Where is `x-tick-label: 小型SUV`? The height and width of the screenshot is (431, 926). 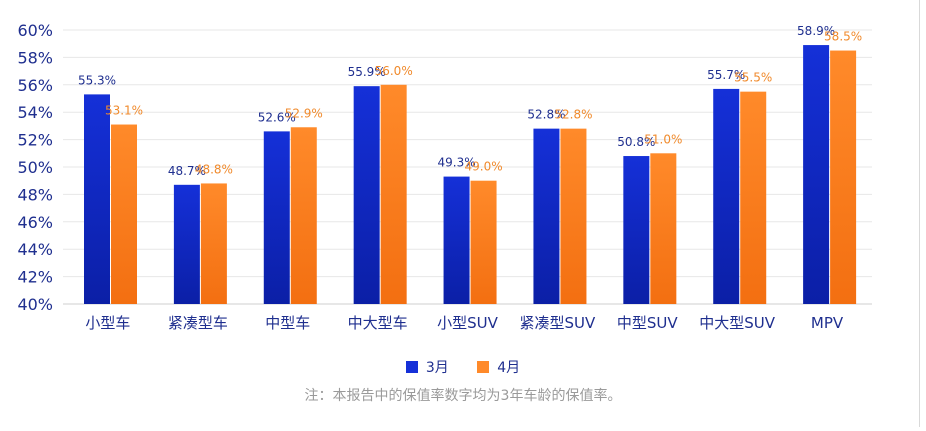 x-tick-label: 小型SUV is located at coordinates (468, 323).